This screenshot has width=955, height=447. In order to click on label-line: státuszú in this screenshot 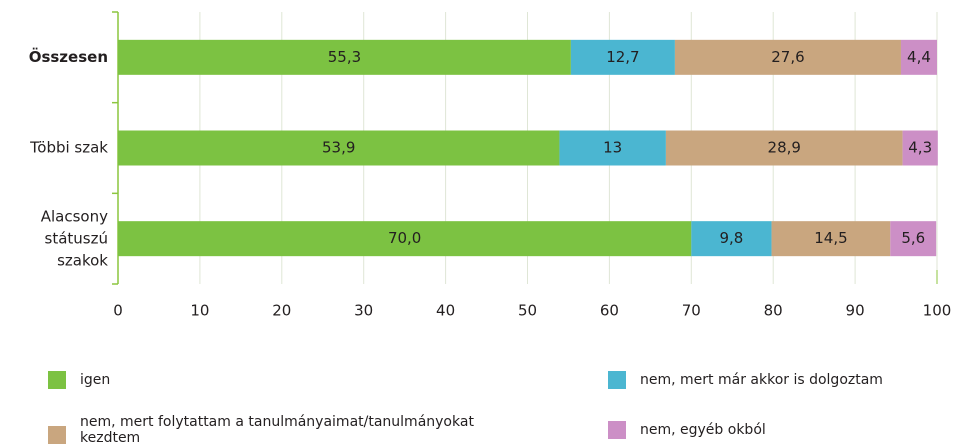, I will do `click(76, 238)`.